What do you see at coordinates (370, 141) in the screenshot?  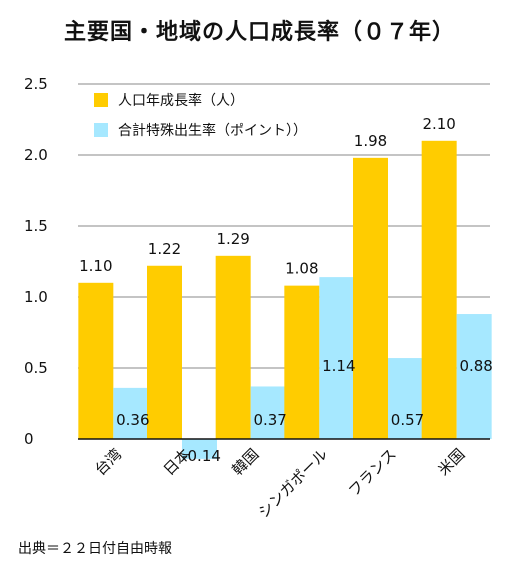 I see `data-label-population-growth: 1.98` at bounding box center [370, 141].